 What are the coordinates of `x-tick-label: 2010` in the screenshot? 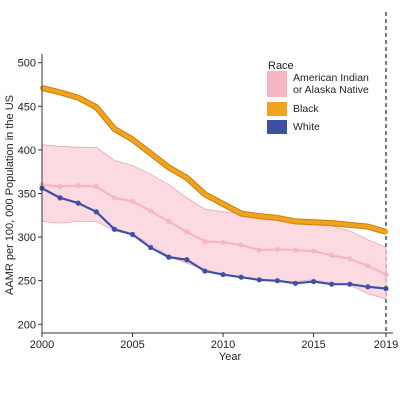 It's located at (223, 345).